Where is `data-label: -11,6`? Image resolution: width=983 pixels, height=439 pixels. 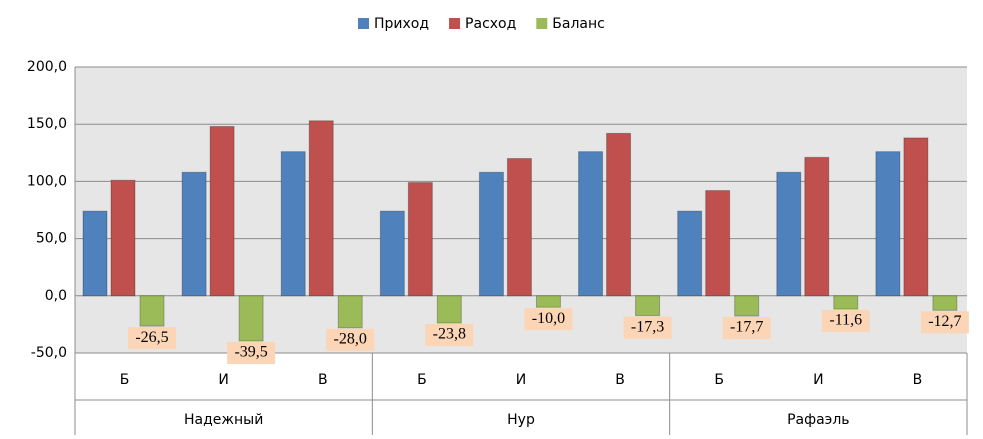 data-label: -11,6 is located at coordinates (845, 320).